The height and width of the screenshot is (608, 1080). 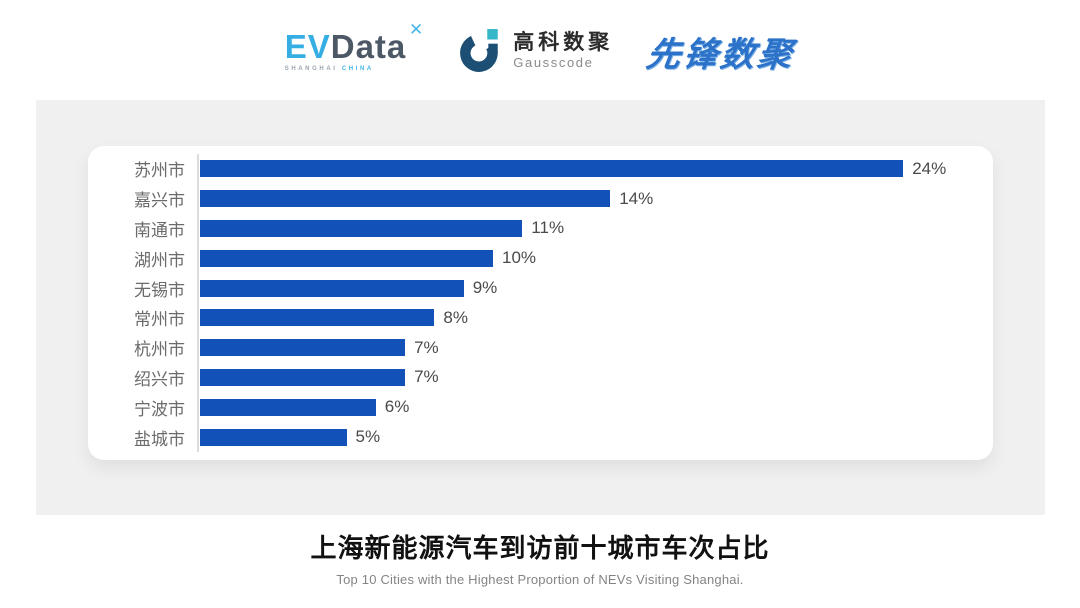 What do you see at coordinates (540, 378) in the screenshot?
I see `bar-row: 绍兴市 7%` at bounding box center [540, 378].